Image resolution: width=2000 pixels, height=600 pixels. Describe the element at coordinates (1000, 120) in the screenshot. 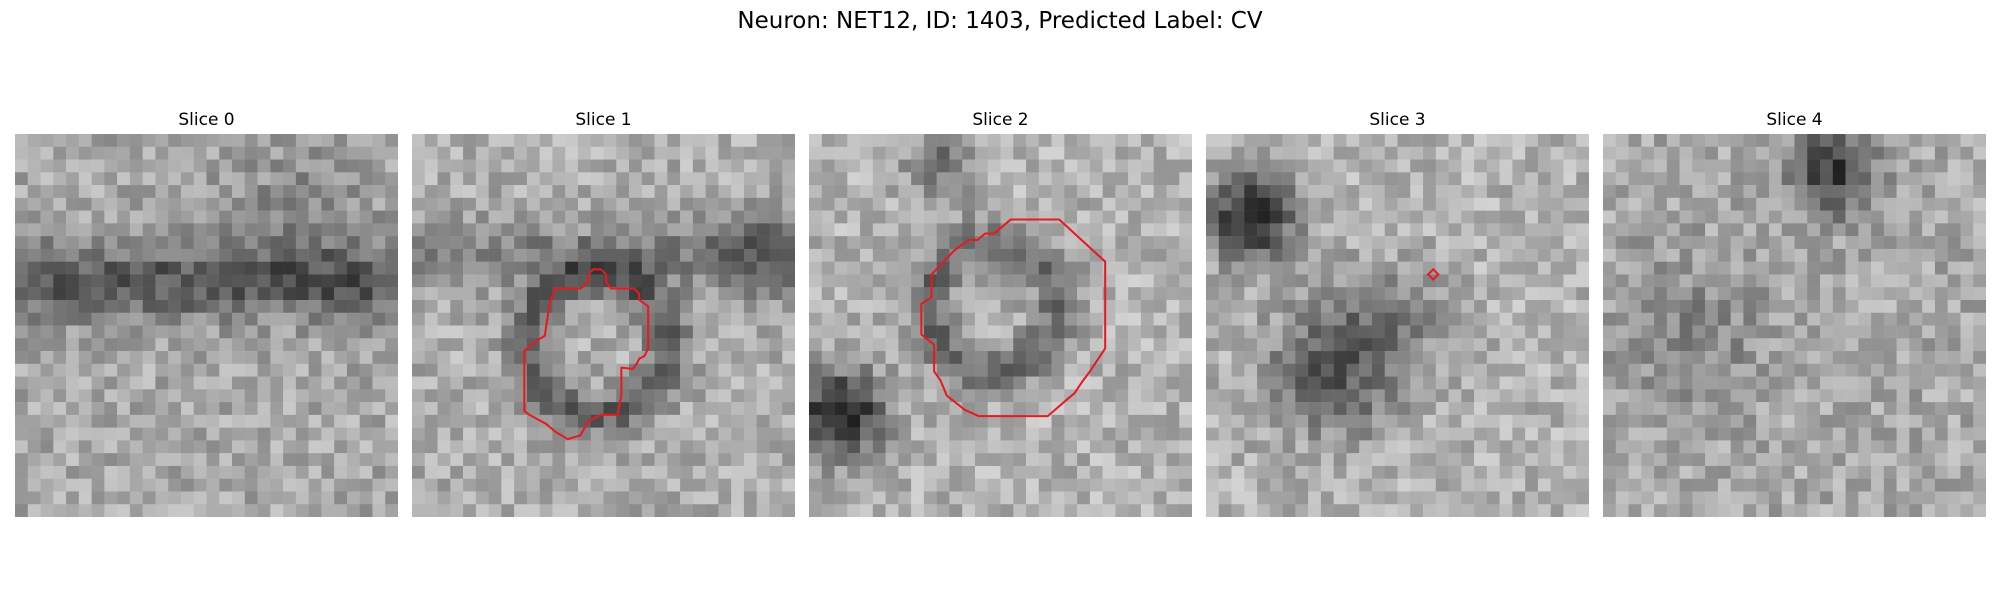

I see `panel-title-slice-2: Slice 2` at that location.